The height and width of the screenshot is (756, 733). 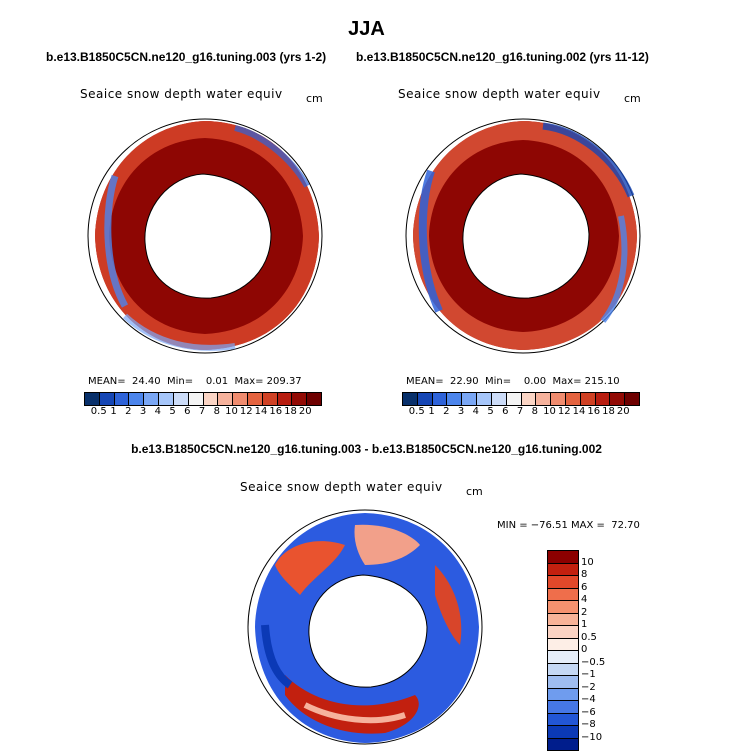 What do you see at coordinates (205, 236) in the screenshot?
I see `left-polar-map` at bounding box center [205, 236].